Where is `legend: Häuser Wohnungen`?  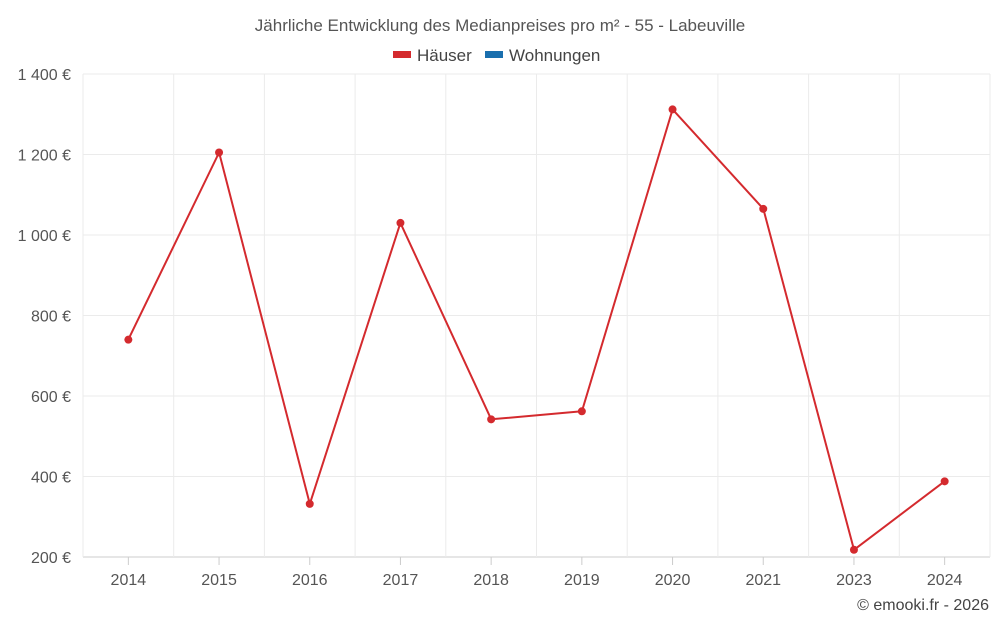
legend: Häuser Wohnungen is located at coordinates (496, 55).